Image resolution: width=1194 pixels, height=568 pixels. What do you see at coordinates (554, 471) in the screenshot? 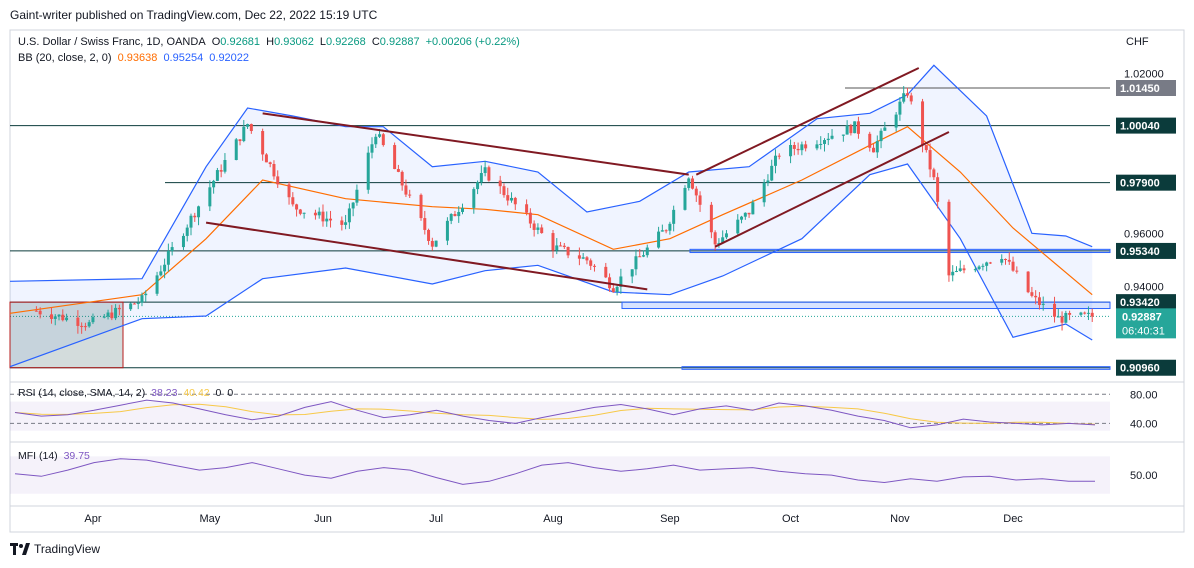
I see `mfi-line` at bounding box center [554, 471].